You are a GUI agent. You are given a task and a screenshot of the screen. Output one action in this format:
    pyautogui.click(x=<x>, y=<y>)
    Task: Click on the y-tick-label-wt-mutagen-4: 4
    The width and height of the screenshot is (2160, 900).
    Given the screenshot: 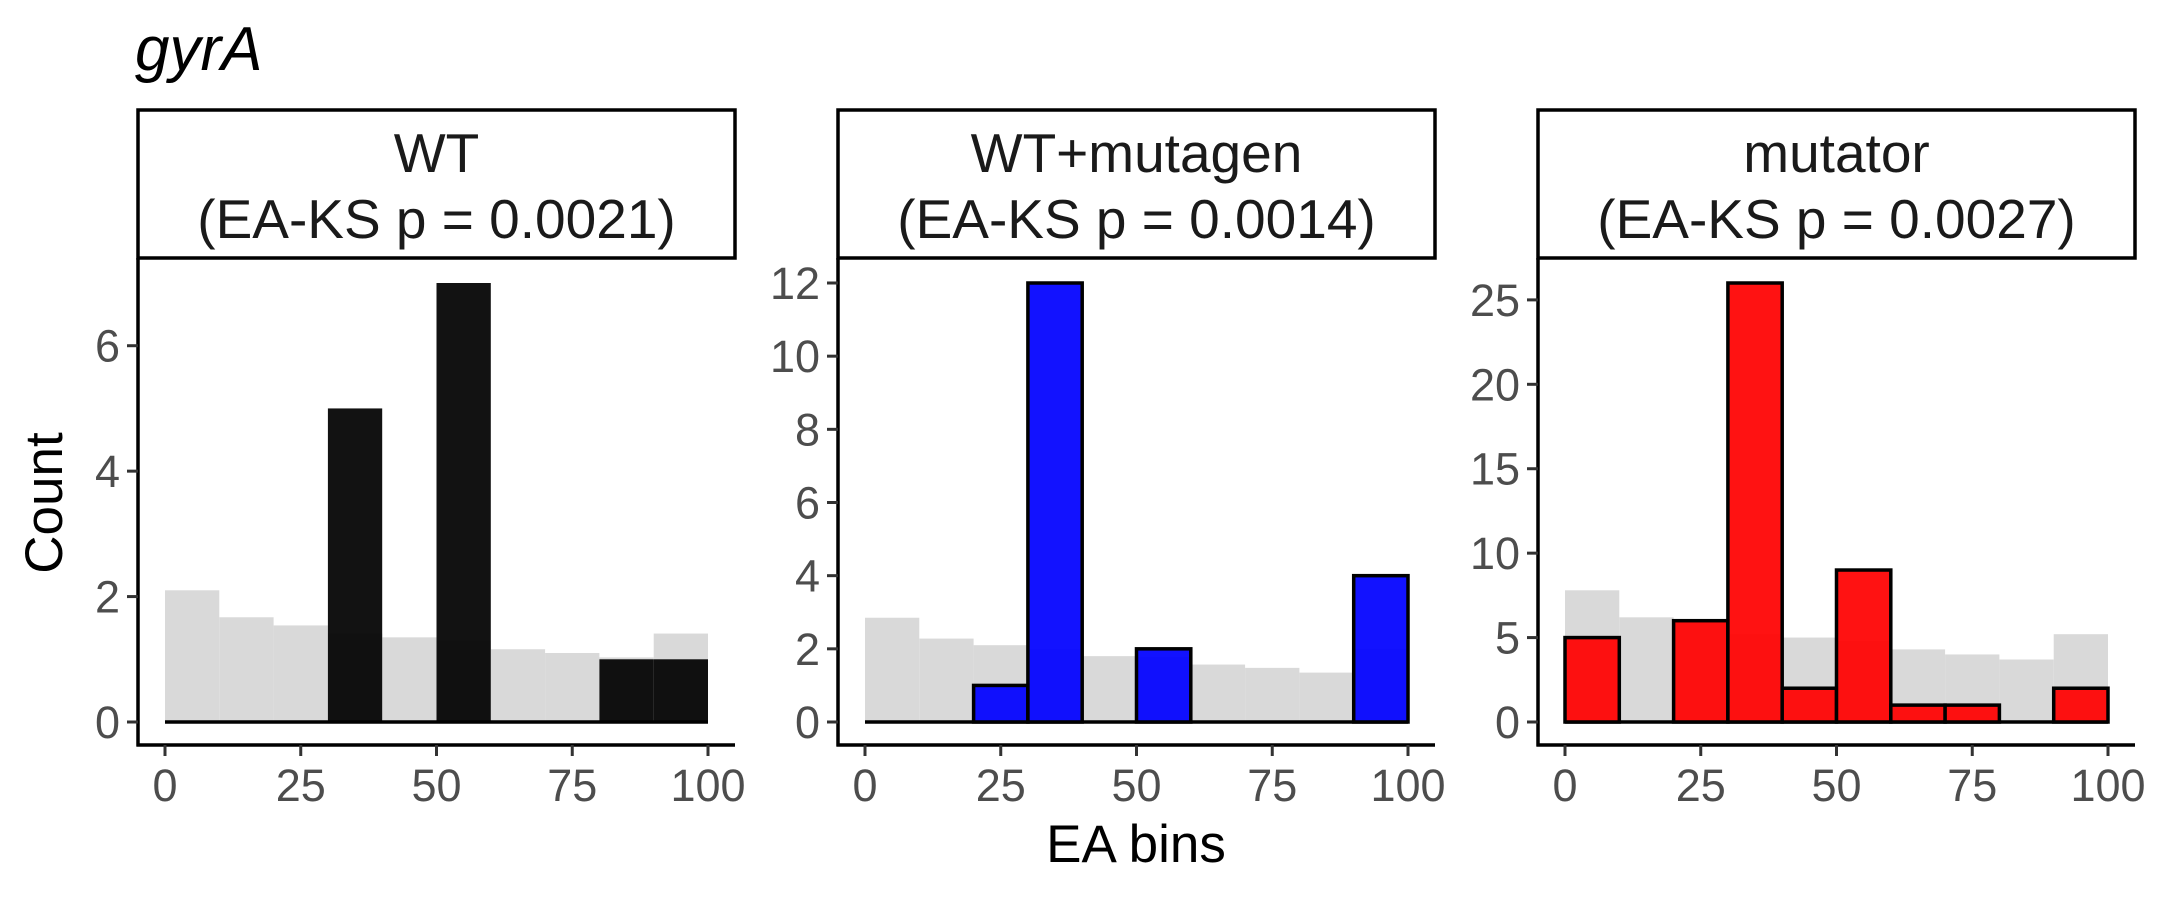 What is the action you would take?
    pyautogui.click(x=807, y=576)
    